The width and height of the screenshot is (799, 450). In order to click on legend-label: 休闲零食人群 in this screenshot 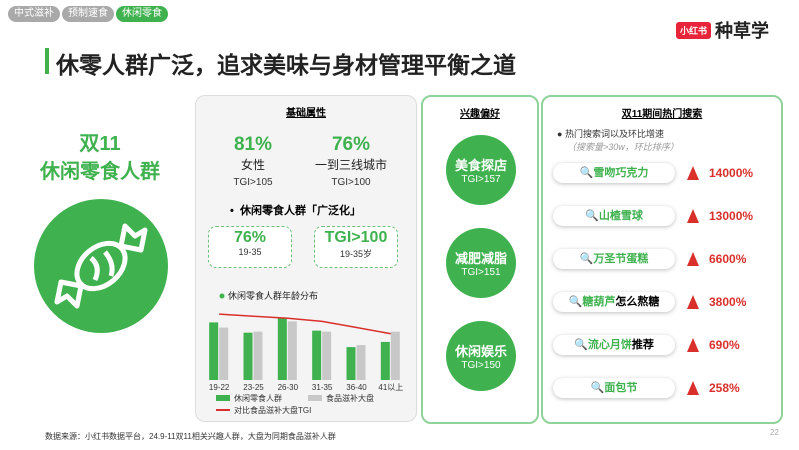, I will do `click(258, 398)`.